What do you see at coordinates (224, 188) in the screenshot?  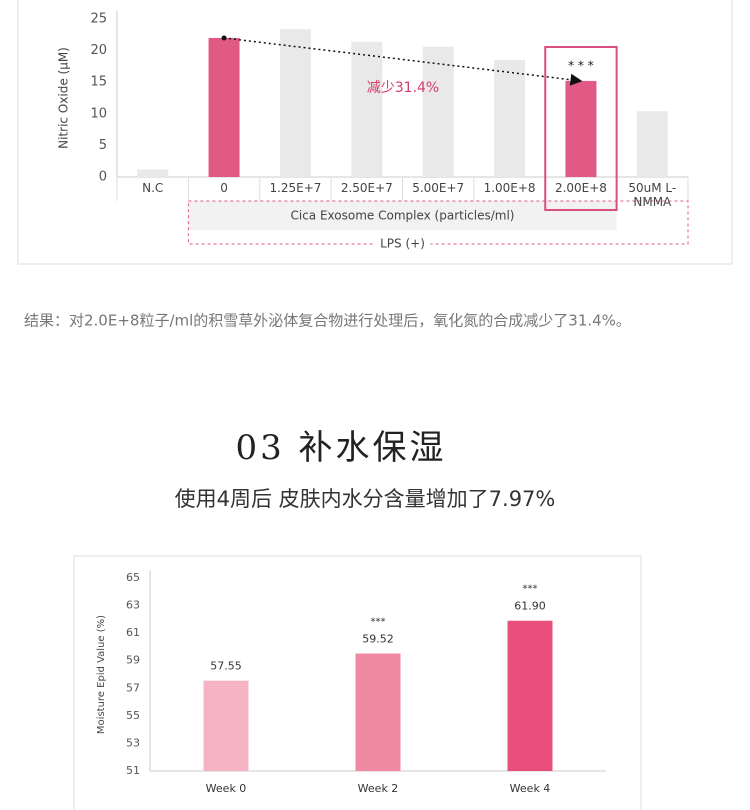 I see `x-tick-label: 0` at bounding box center [224, 188].